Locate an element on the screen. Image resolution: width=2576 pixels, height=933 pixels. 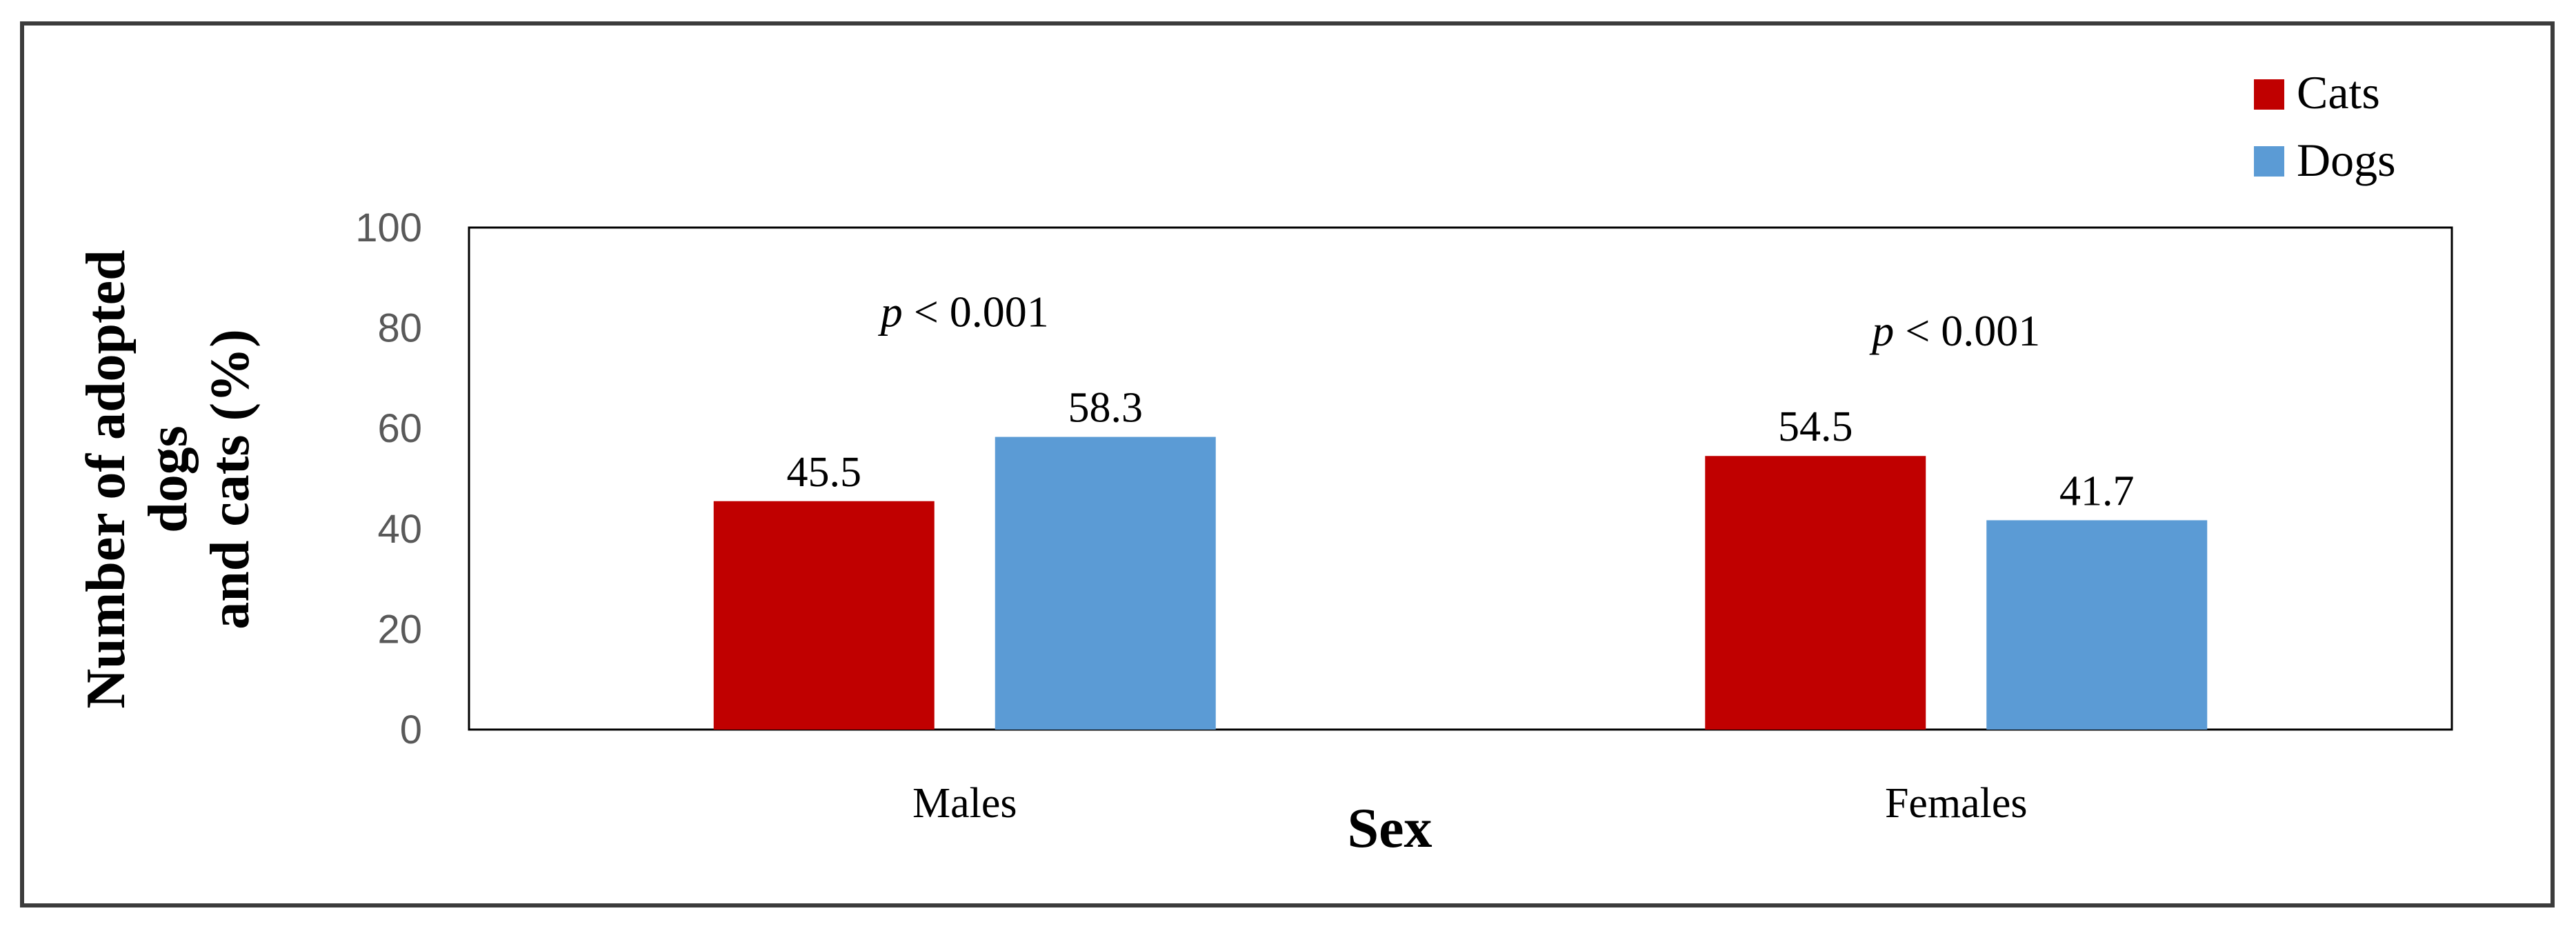
bar-value-label: 54.5 is located at coordinates (1815, 426).